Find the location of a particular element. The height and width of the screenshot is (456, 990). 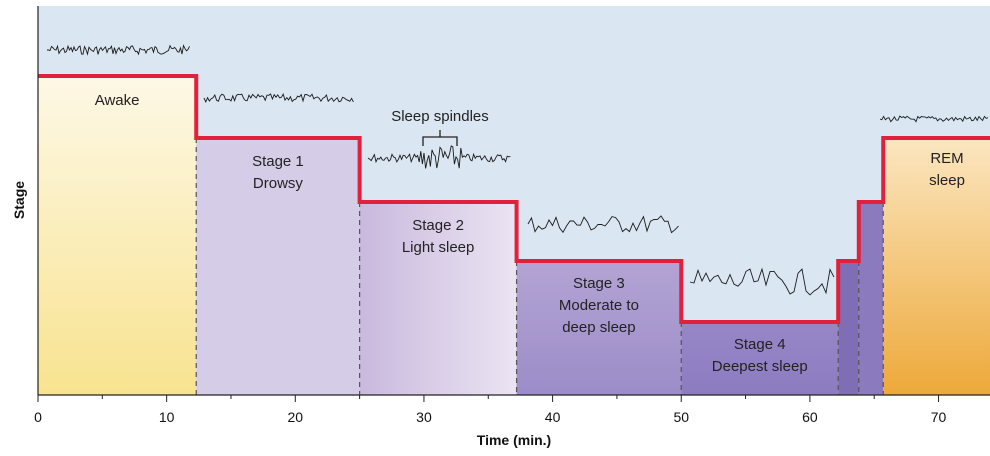

x-tick-label: 10 is located at coordinates (167, 417).